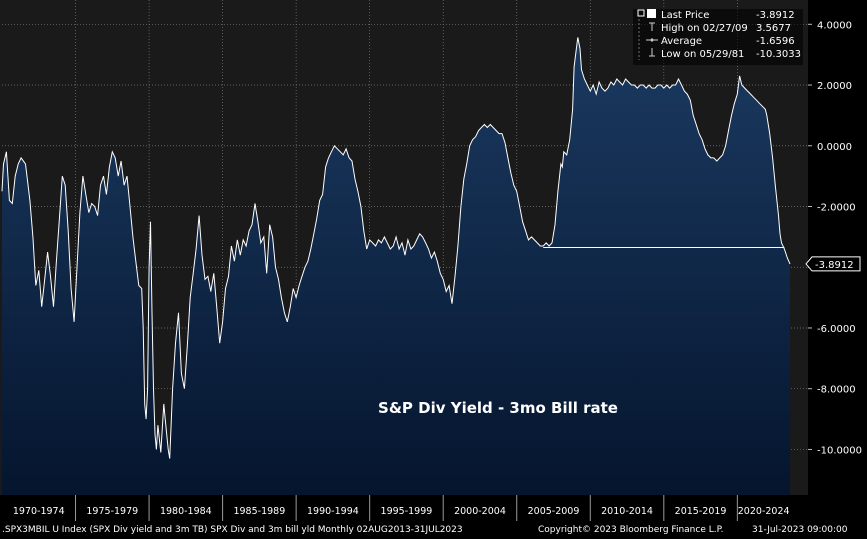 This screenshot has height=539, width=867. Describe the element at coordinates (498, 408) in the screenshot. I see `chart-title: S&P Div Yield - 3mo Bill rate` at that location.